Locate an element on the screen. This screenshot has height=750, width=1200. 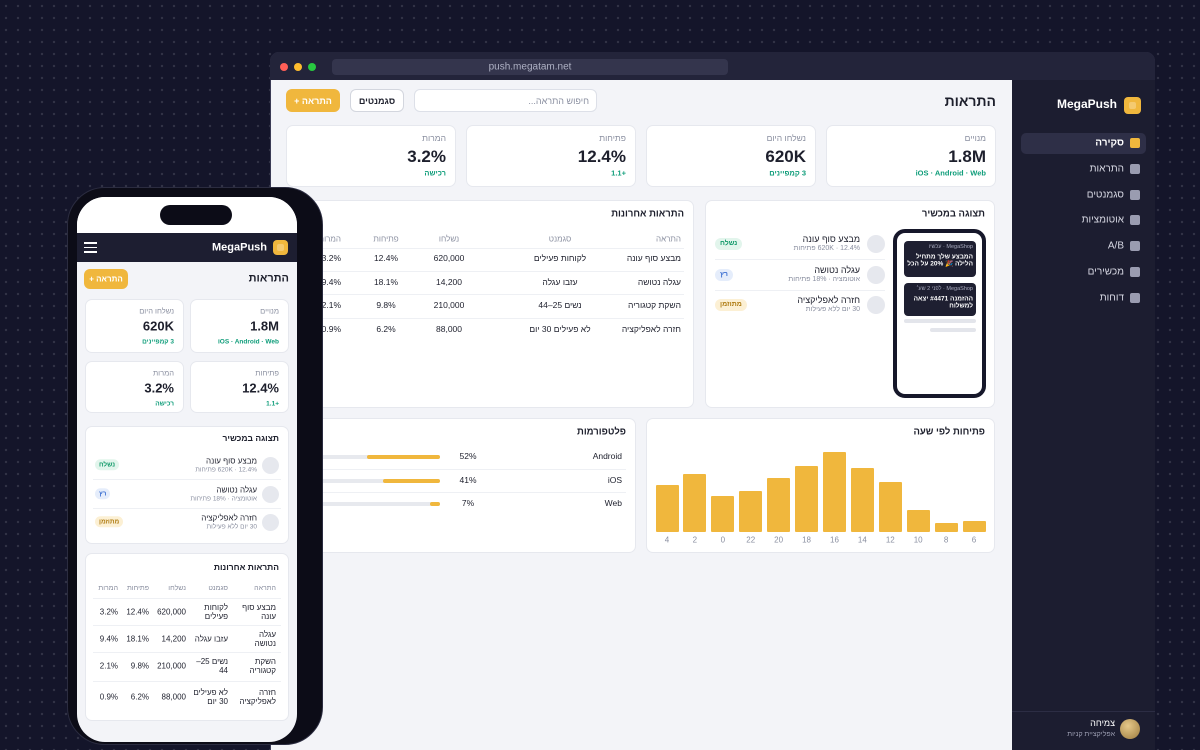
search-box is located at coordinates (505, 100).